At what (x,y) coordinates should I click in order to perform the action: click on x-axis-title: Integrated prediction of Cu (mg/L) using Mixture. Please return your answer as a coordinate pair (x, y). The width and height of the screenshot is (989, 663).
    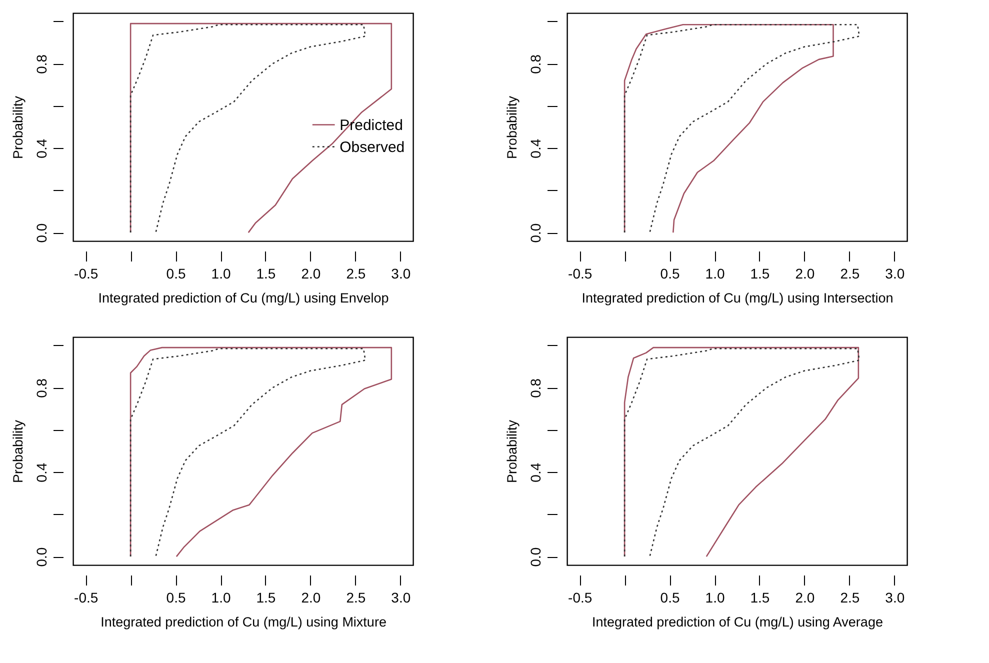
    Looking at the image, I should click on (243, 622).